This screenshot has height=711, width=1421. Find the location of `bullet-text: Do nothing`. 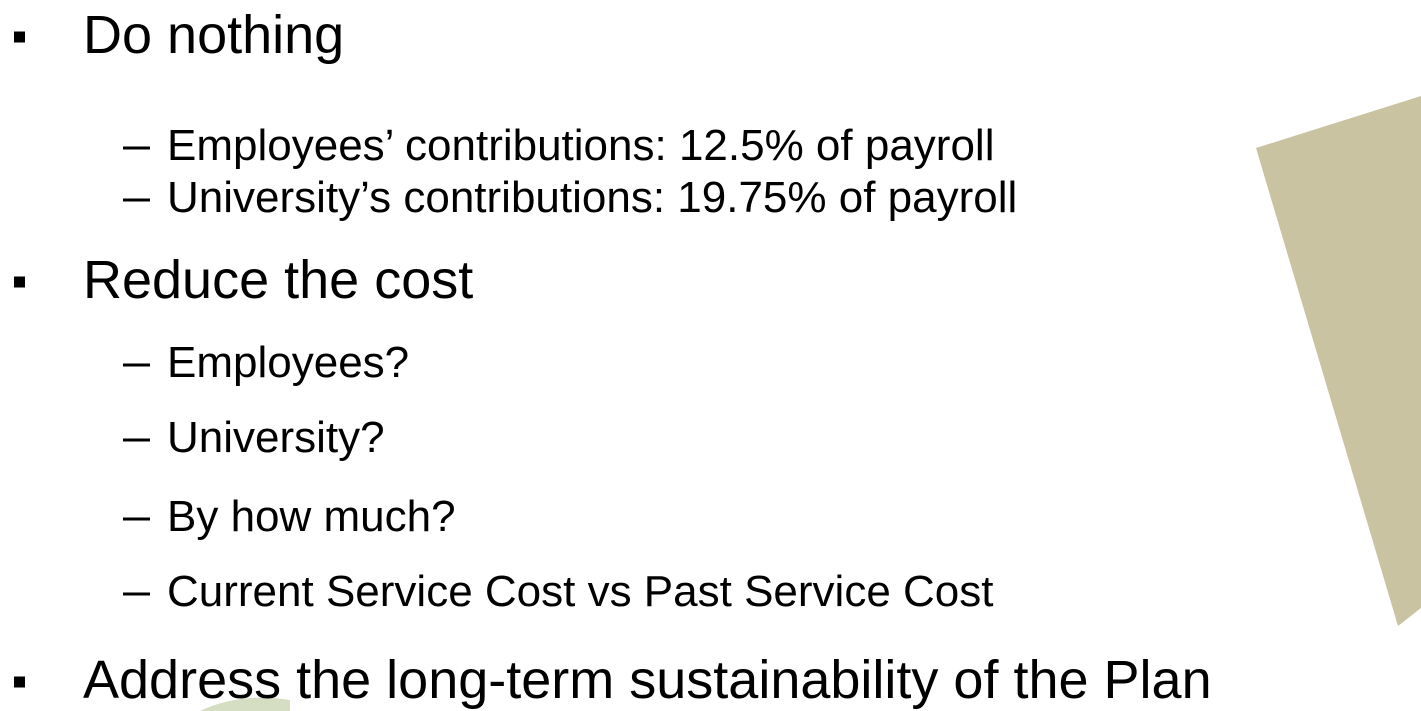

bullet-text: Do nothing is located at coordinates (214, 35).